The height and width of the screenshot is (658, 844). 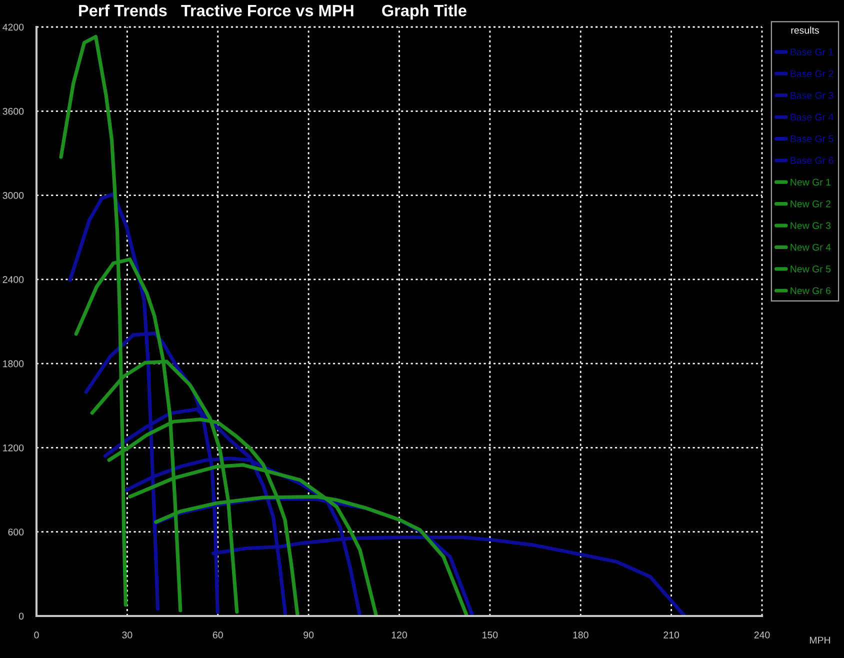 What do you see at coordinates (810, 269) in the screenshot?
I see `legend-label: New Gr 5` at bounding box center [810, 269].